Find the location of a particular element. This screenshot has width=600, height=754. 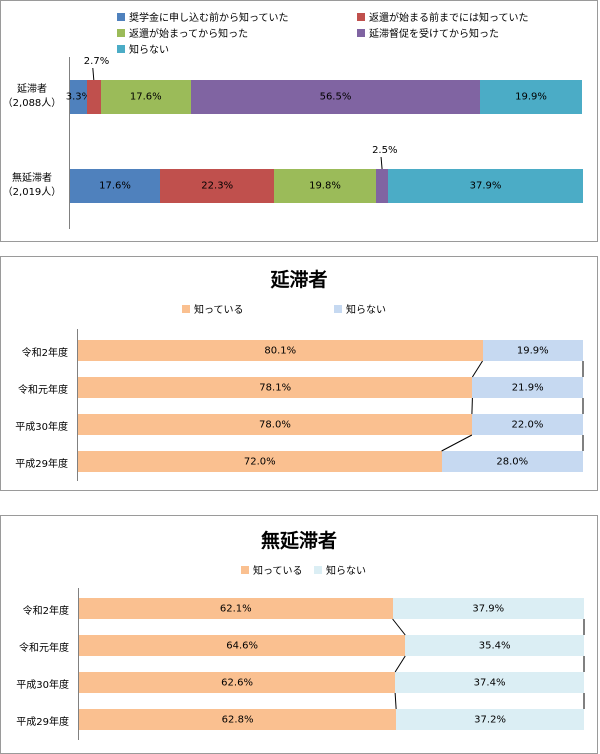

data-label: 62.1% is located at coordinates (235, 608).